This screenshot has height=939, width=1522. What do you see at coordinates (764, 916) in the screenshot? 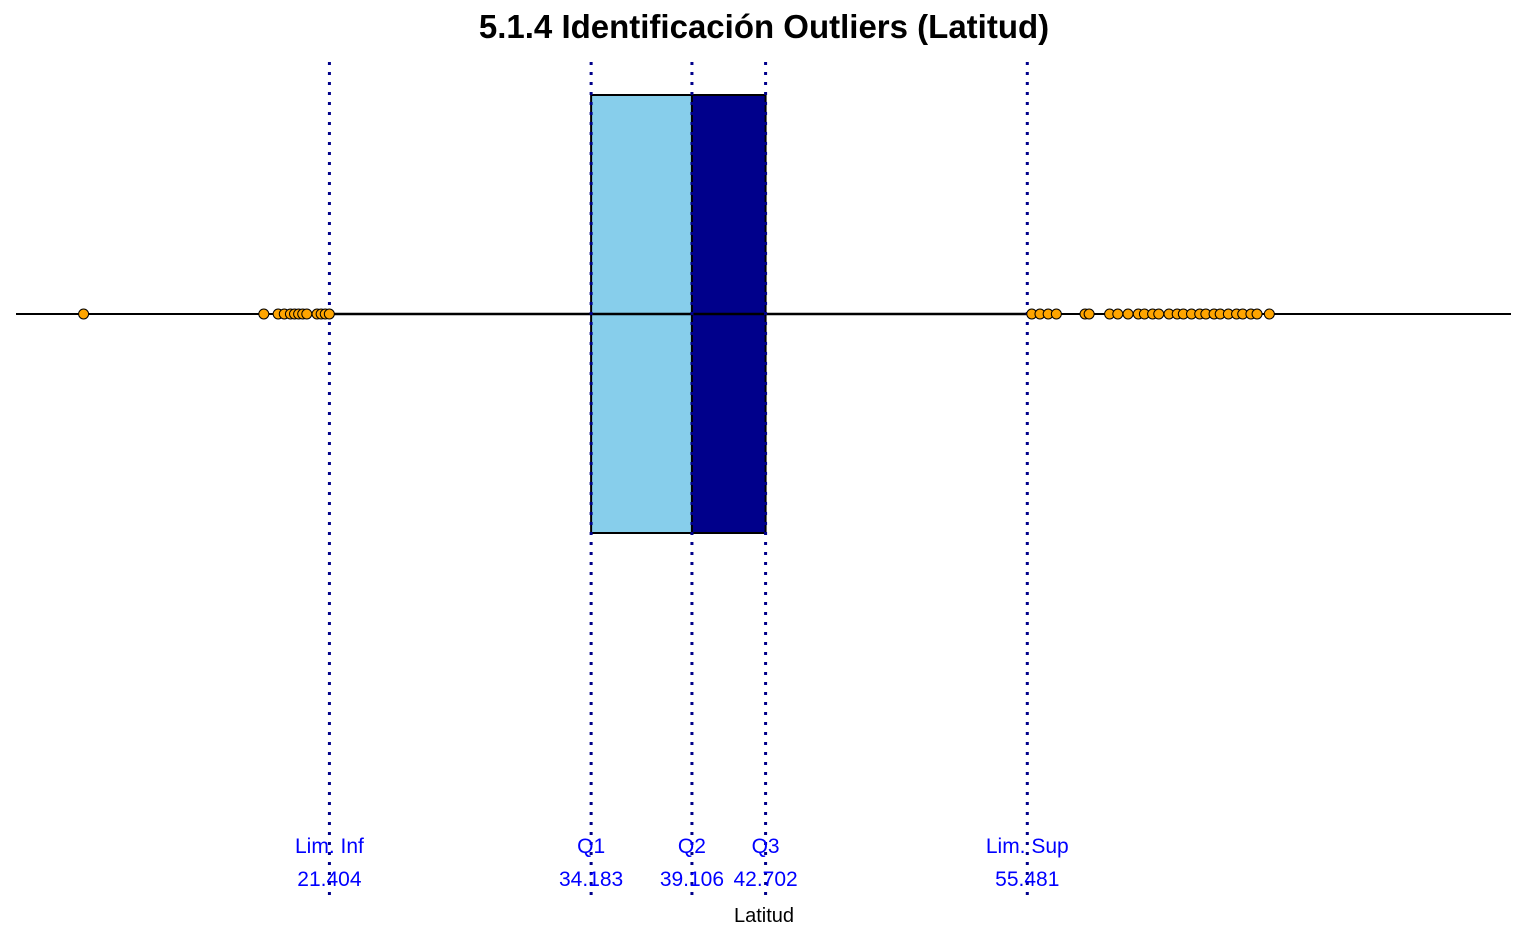
I see `x-axis-label: Latitud` at bounding box center [764, 916].